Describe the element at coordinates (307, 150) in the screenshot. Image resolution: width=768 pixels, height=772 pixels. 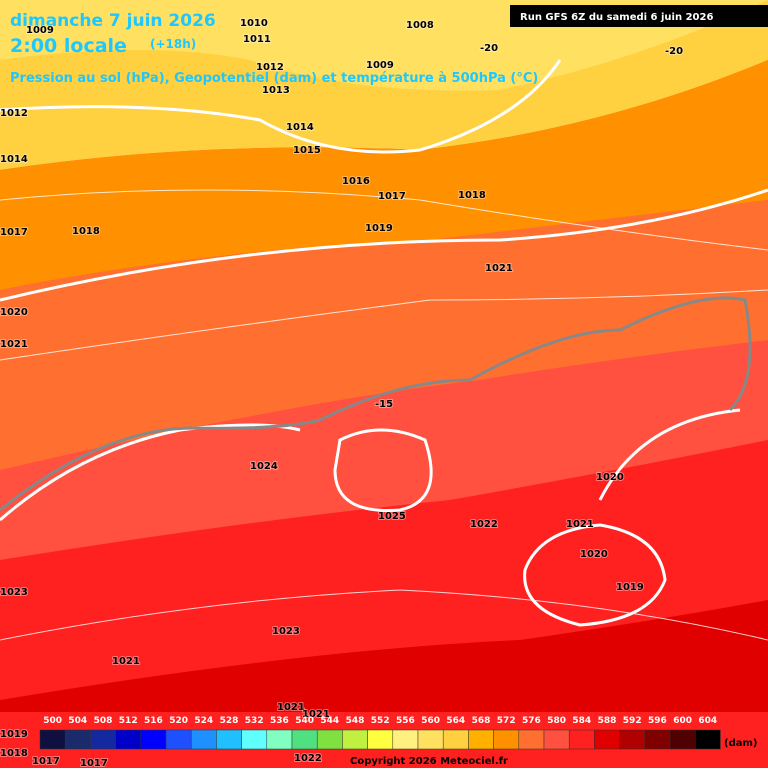
I see `isobar-label: 1015` at that location.